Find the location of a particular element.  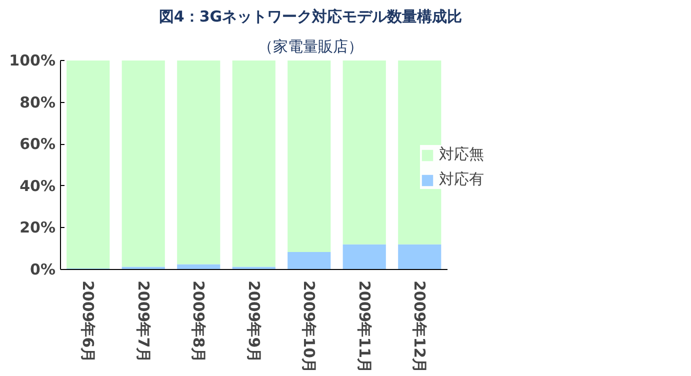

y-tick-label: 80% is located at coordinates (38, 102).